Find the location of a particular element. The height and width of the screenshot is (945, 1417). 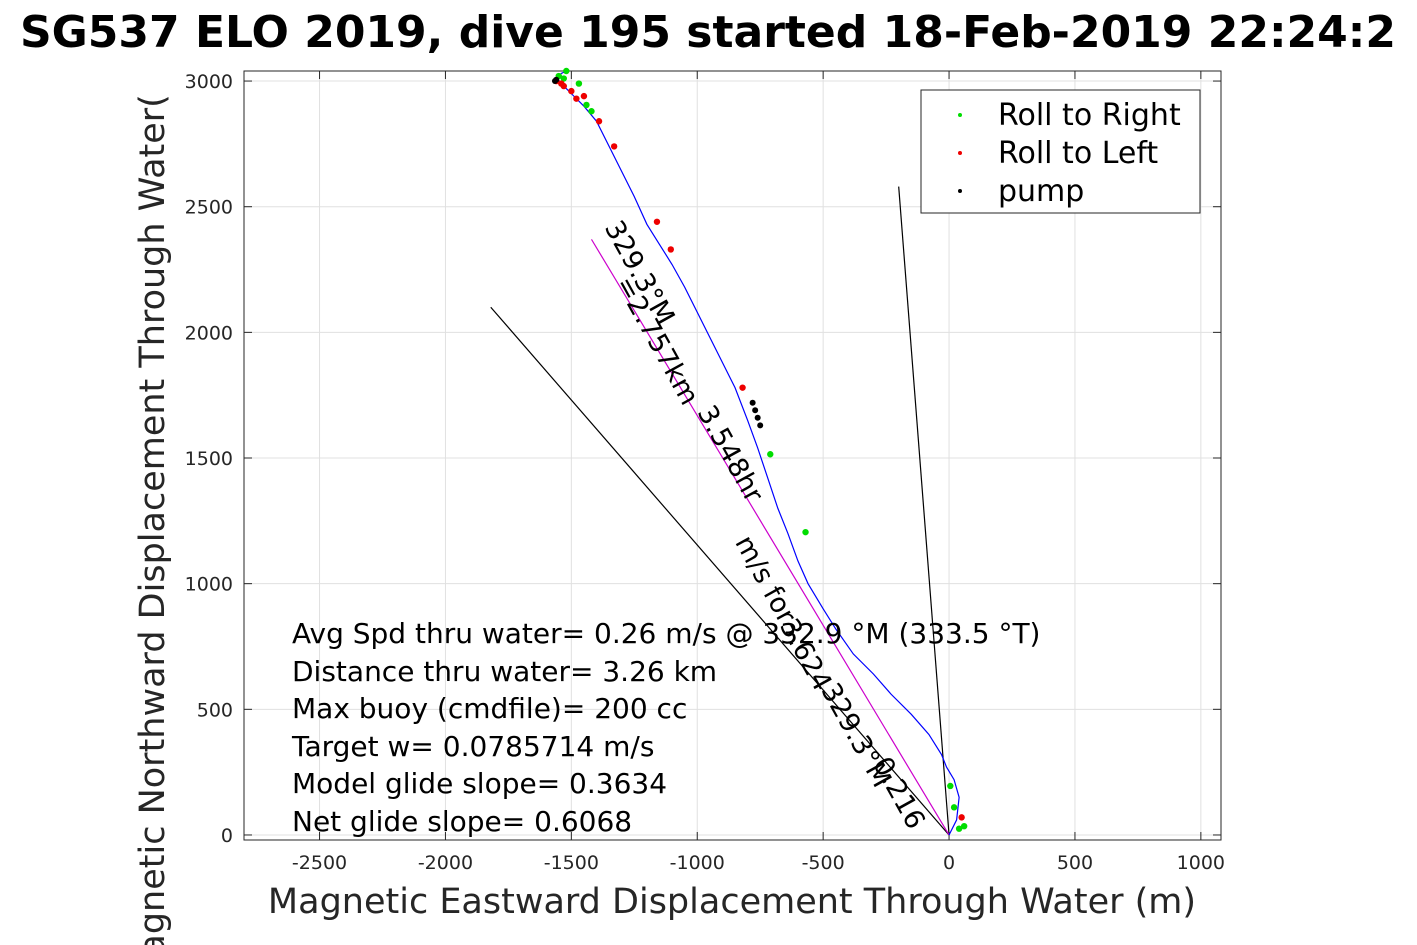

legend-label-roll-right: Roll to Right is located at coordinates (1089, 115).